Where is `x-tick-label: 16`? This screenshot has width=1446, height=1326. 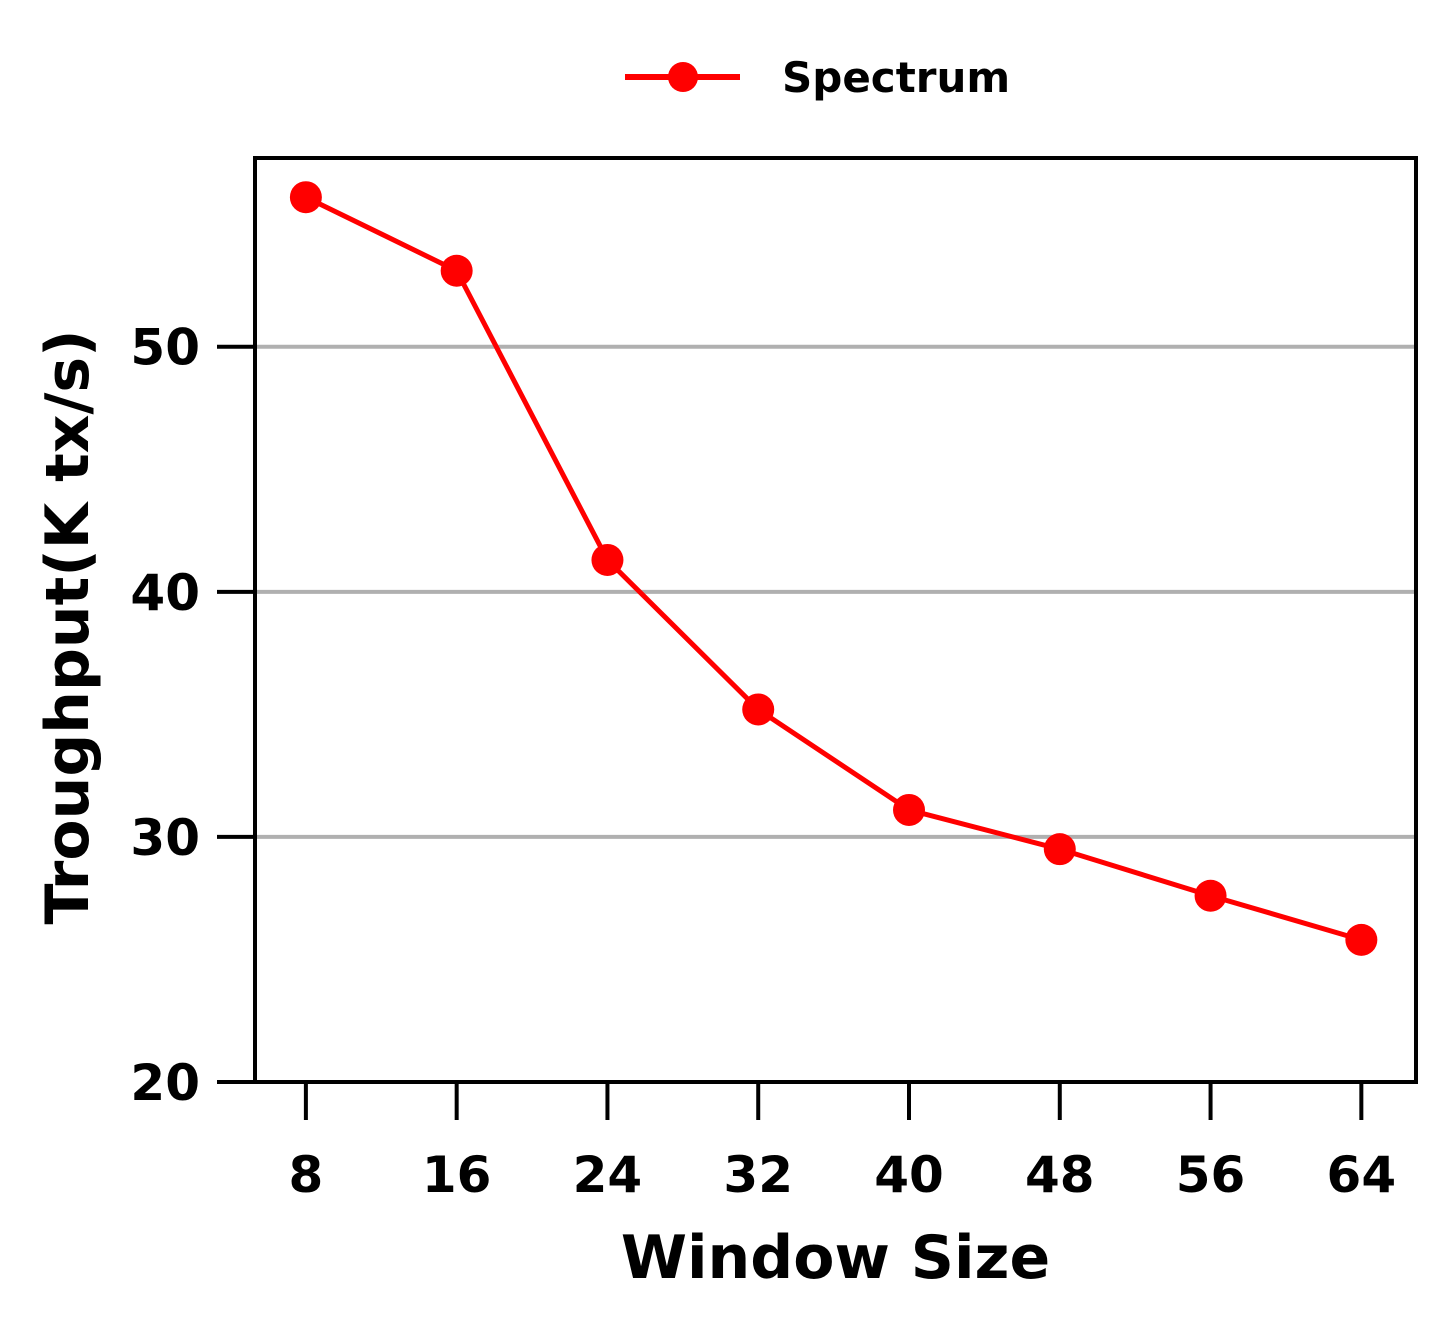 x-tick-label: 16 is located at coordinates (457, 1175).